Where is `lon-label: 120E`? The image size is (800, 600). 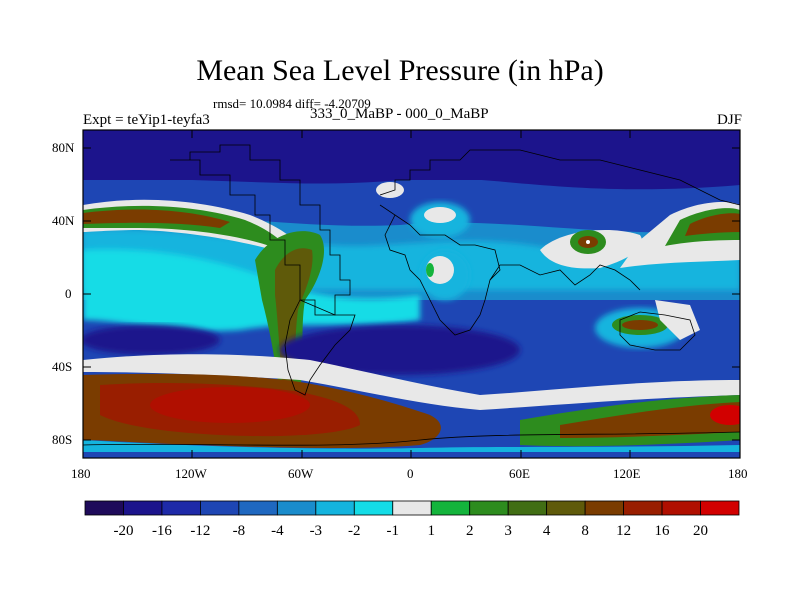 lon-label: 120E is located at coordinates (627, 473).